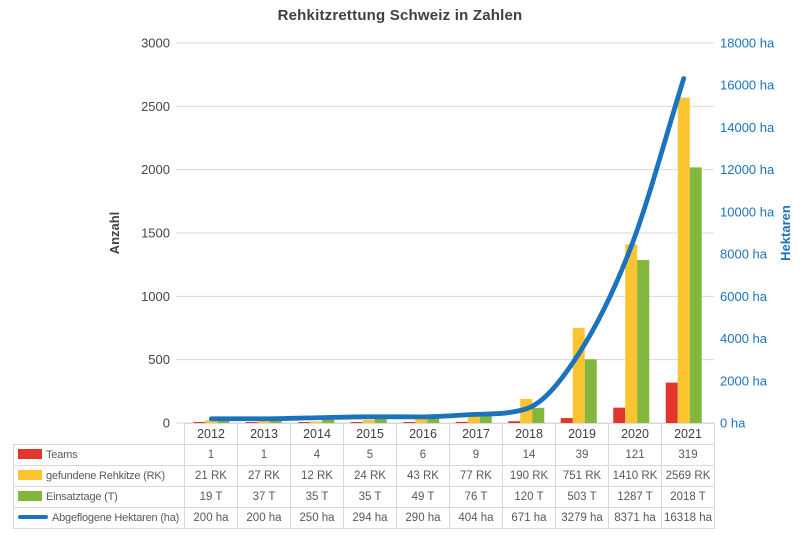 The image size is (800, 537). What do you see at coordinates (264, 434) in the screenshot?
I see `year-cell: 2013` at bounding box center [264, 434].